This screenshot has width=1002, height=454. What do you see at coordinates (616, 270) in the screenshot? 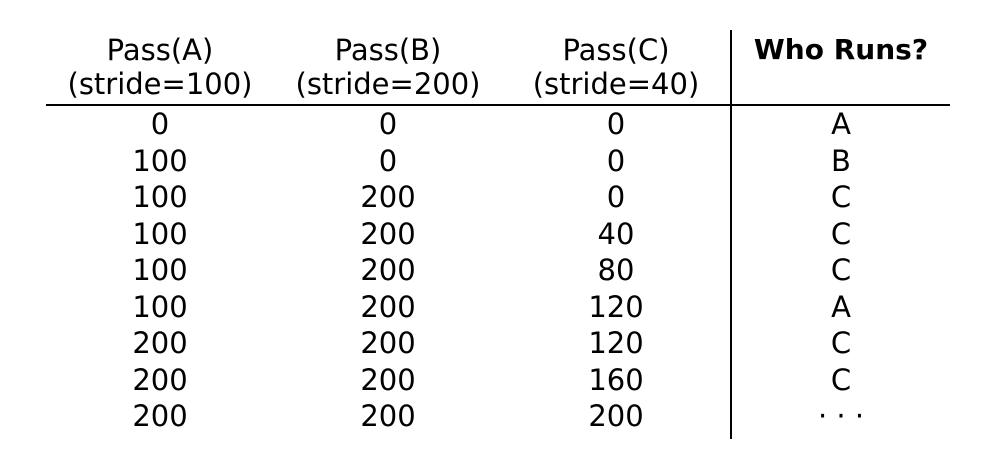
I see `pass-c-cell: 80` at bounding box center [616, 270].